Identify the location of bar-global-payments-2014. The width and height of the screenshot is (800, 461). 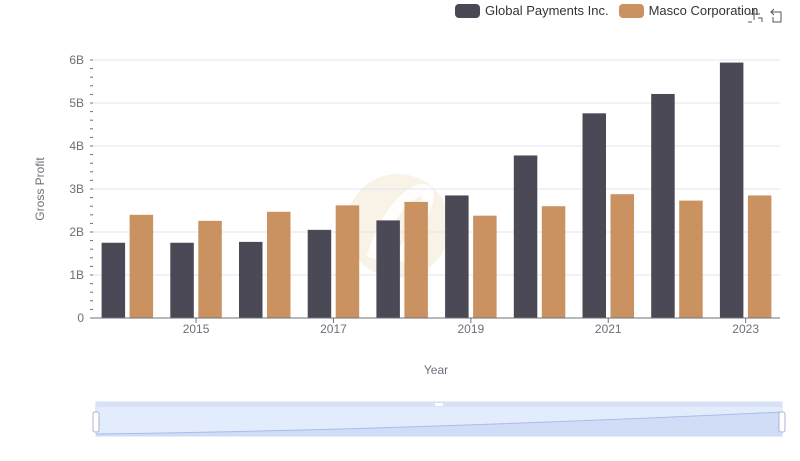
(113, 280).